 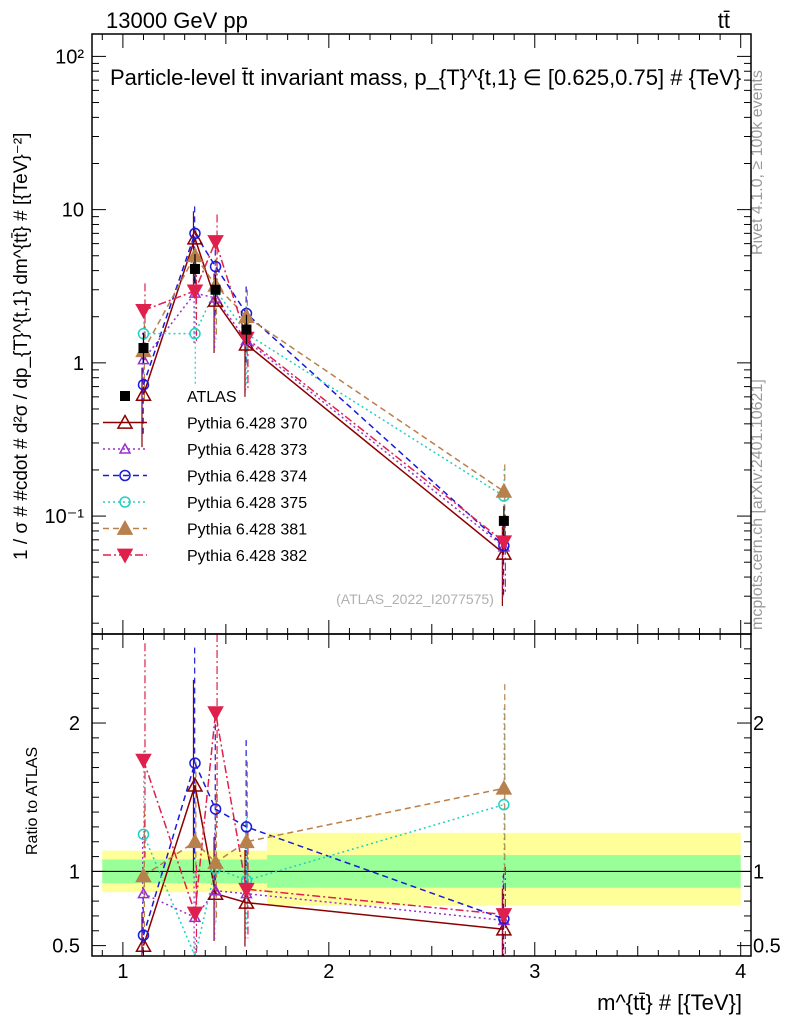 What do you see at coordinates (32, 801) in the screenshot?
I see `ratio-y-axis-label: Ratio to ATLAS` at bounding box center [32, 801].